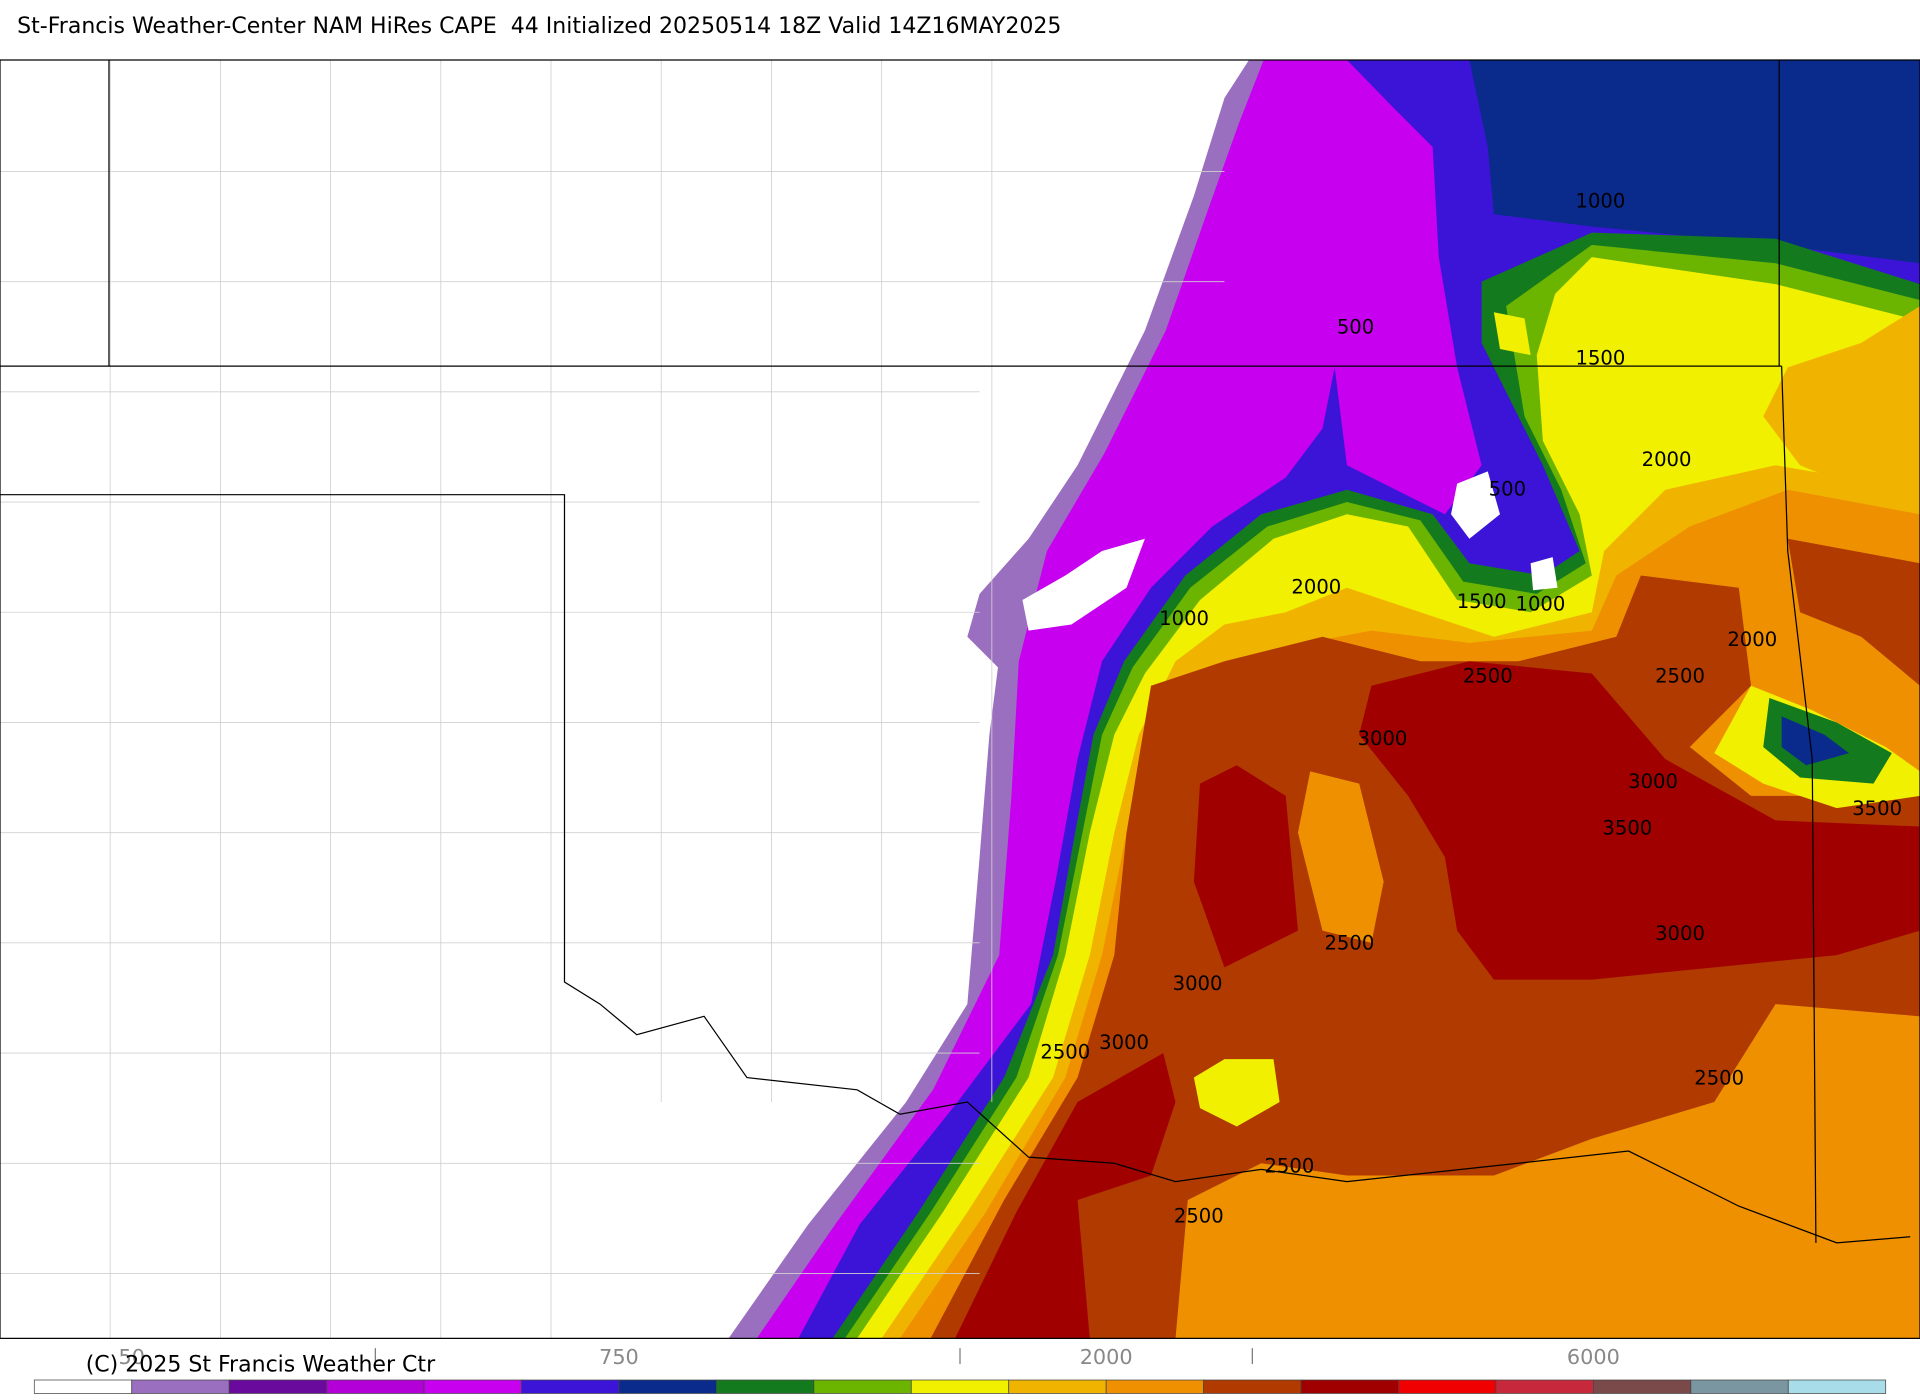 The width and height of the screenshot is (1920, 1400). What do you see at coordinates (619, 1357) in the screenshot?
I see `colorbar-label: 750` at bounding box center [619, 1357].